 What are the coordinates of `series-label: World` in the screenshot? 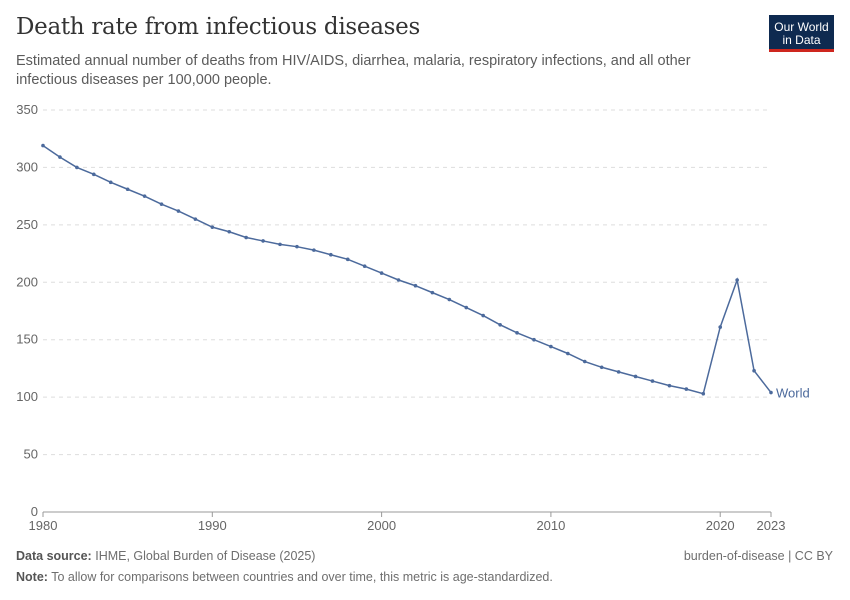 It's located at (793, 393).